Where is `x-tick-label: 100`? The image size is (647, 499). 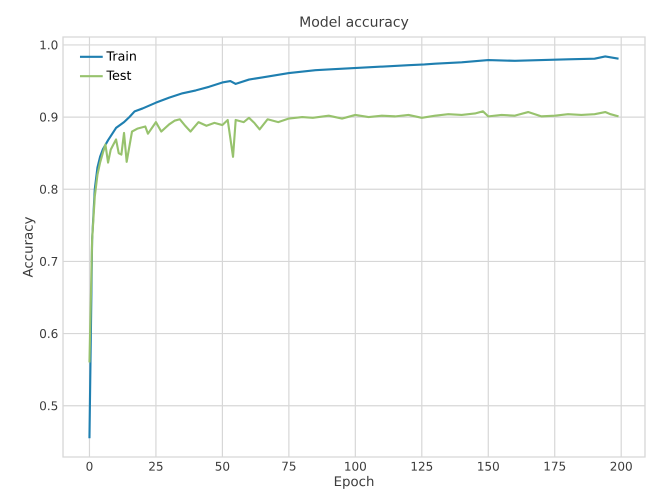
x-tick-label: 100 is located at coordinates (355, 466).